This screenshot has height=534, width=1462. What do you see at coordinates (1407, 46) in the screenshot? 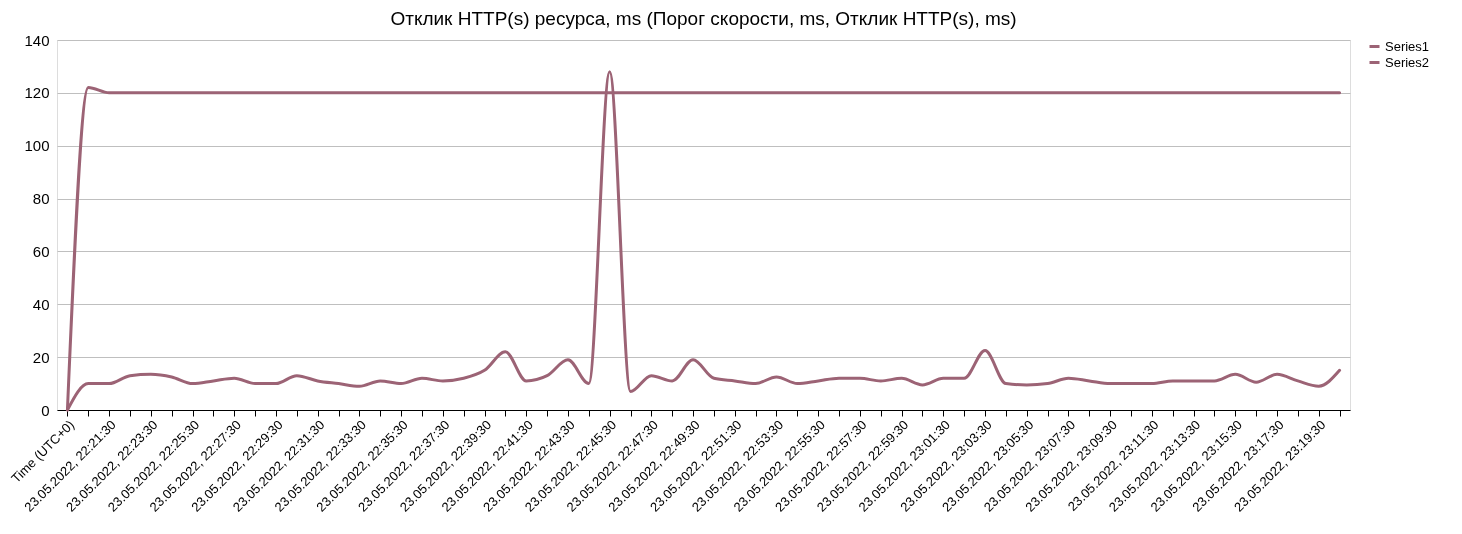
I see `legend-label: Series1` at bounding box center [1407, 46].